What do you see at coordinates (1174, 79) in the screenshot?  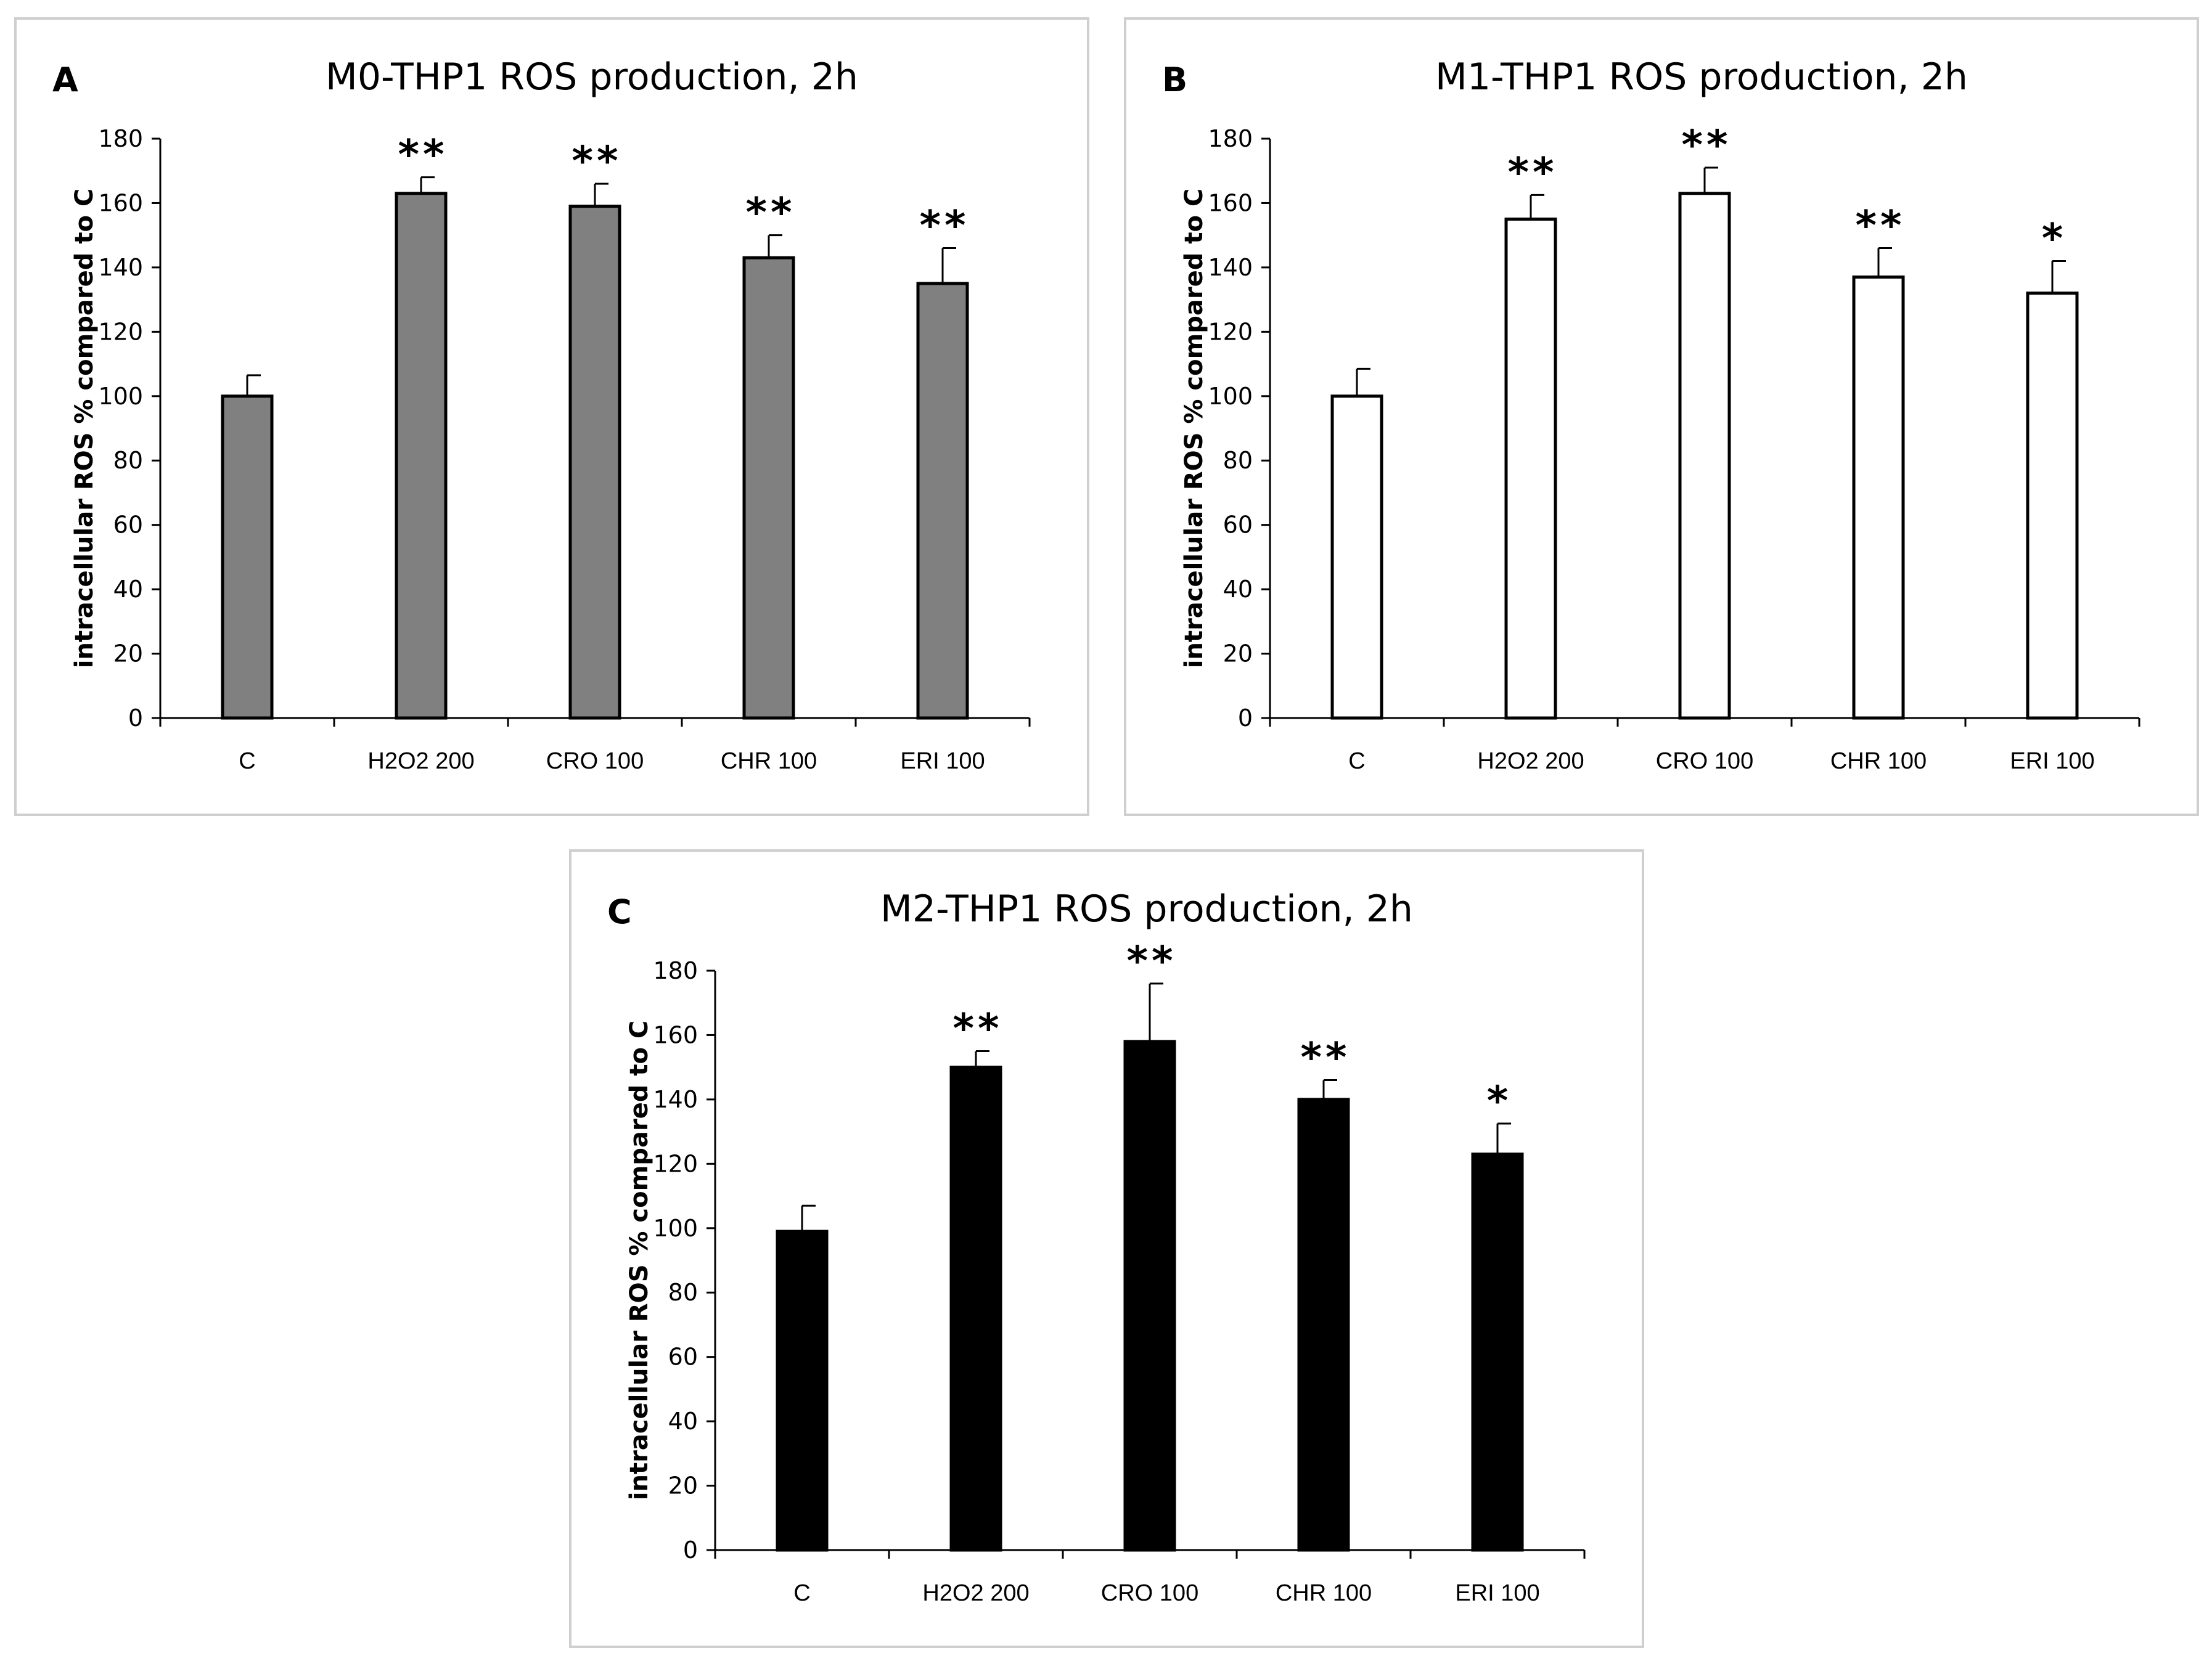 I see `panel-label: B` at bounding box center [1174, 79].